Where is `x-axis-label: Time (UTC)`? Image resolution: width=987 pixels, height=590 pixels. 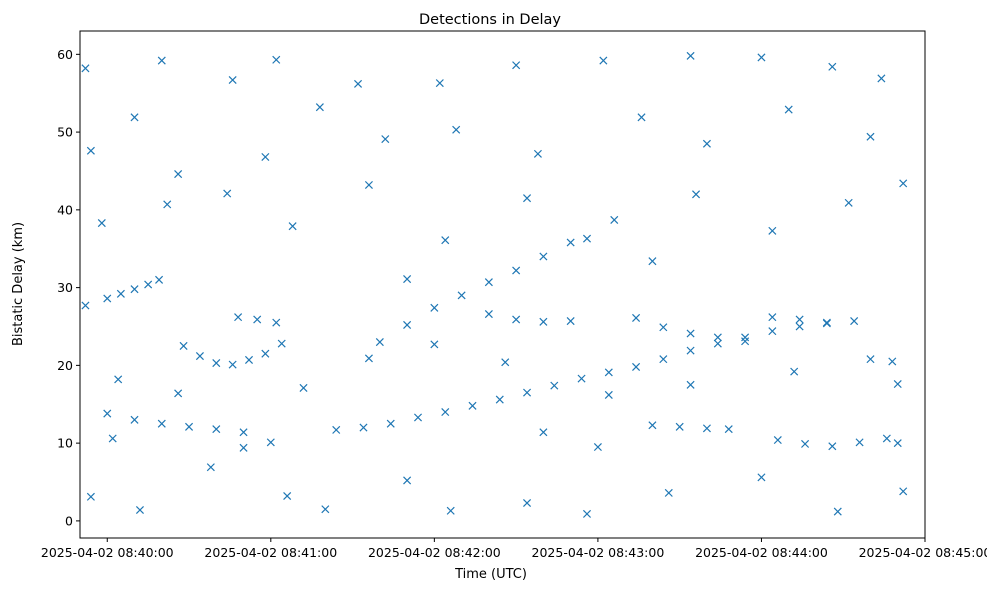 x-axis-label: Time (UTC) is located at coordinates (490, 574).